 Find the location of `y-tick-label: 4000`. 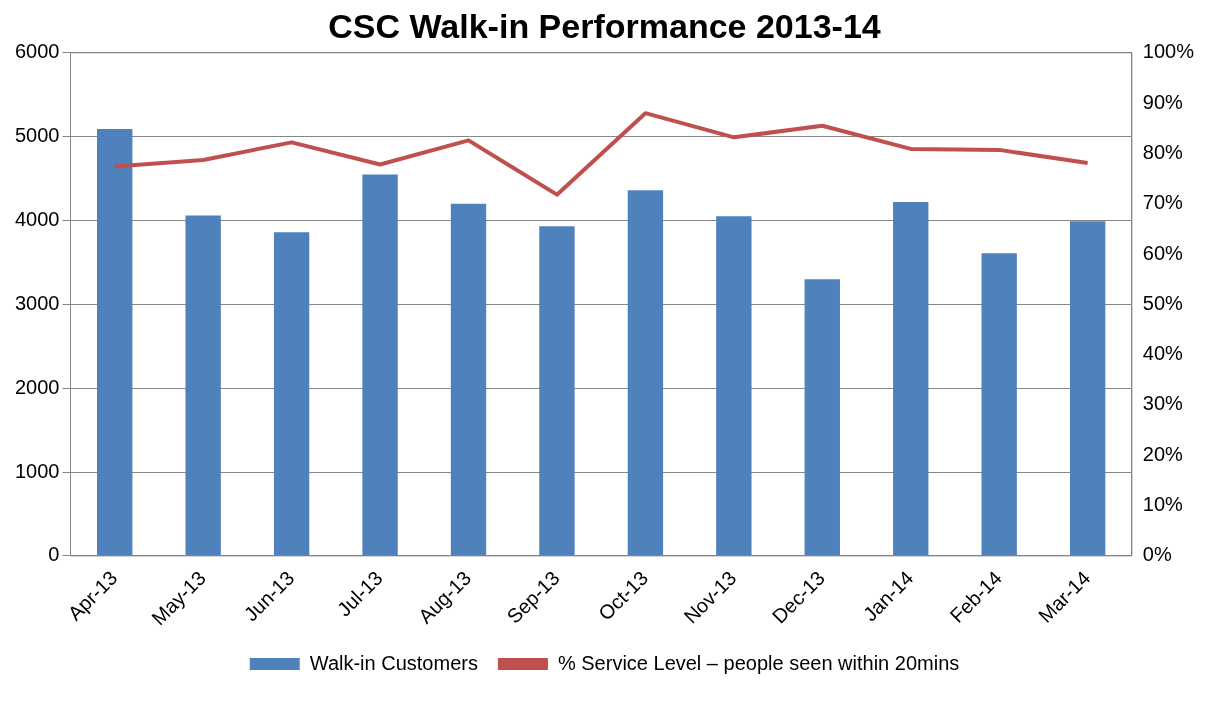

y-tick-label: 4000 is located at coordinates (37, 219).